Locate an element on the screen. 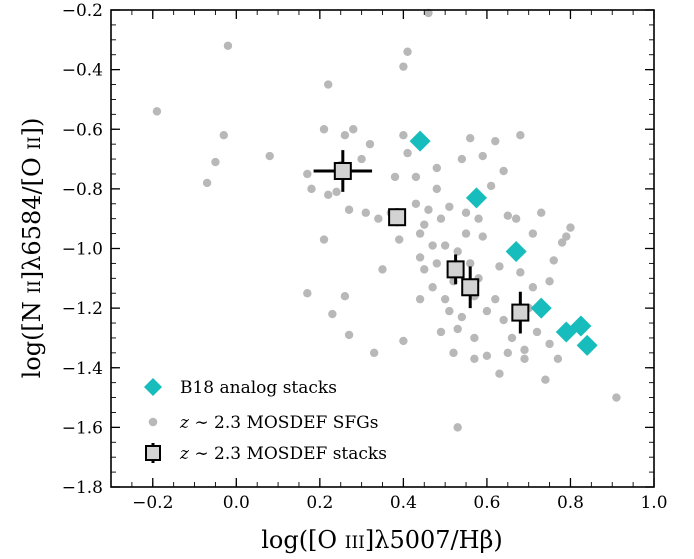 The image size is (694, 559). x-tick-label: 0.0 is located at coordinates (236, 503).